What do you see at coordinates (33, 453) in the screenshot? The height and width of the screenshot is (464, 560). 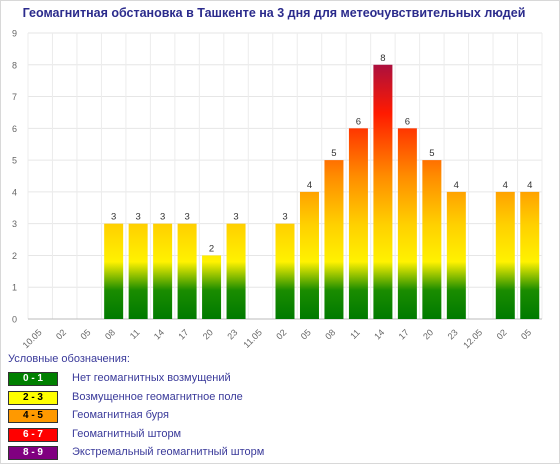 I see `legend-swatch: 8 - 9` at bounding box center [33, 453].